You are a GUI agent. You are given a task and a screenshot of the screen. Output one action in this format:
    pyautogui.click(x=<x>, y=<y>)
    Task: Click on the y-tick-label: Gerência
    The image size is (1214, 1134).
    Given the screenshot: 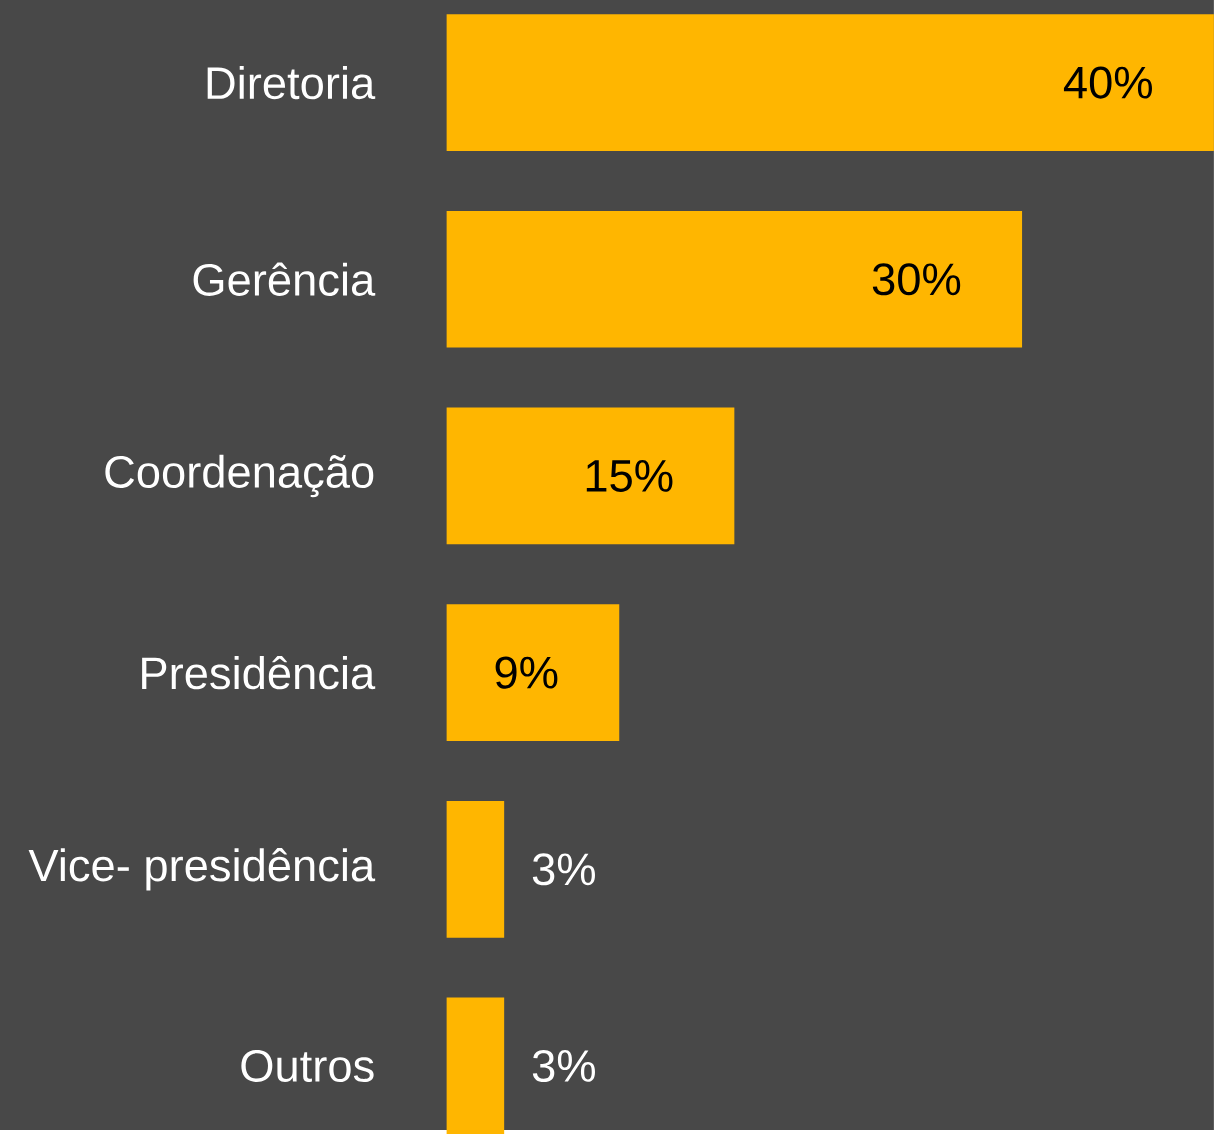 What is the action you would take?
    pyautogui.click(x=284, y=279)
    